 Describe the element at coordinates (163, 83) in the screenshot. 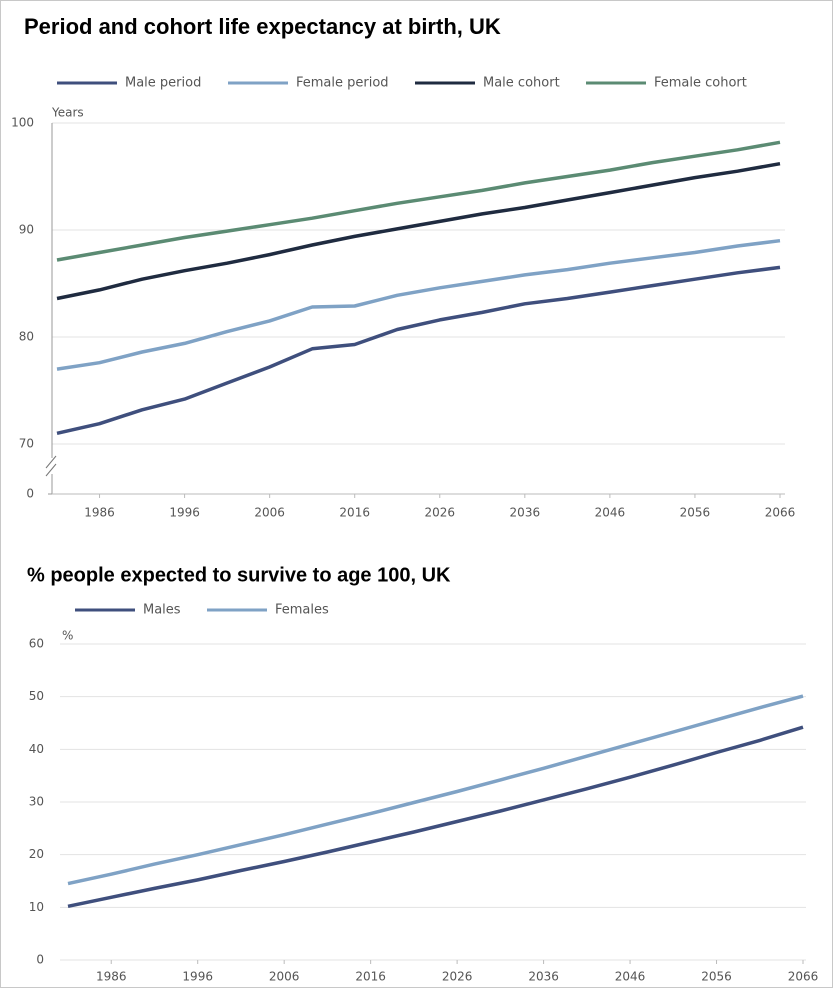

I see `legend-label: Male period` at that location.